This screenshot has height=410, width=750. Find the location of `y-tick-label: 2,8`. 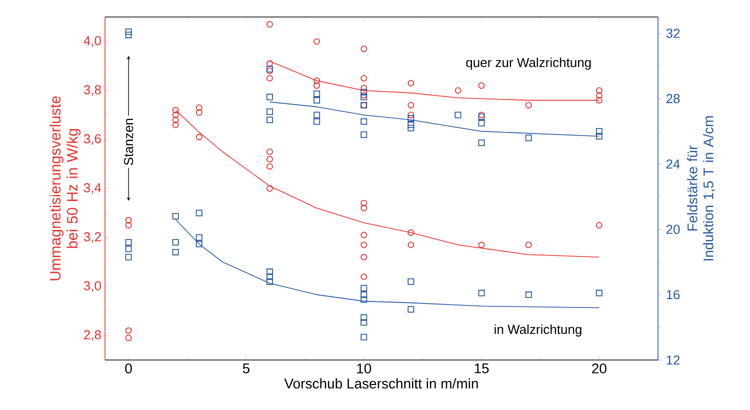

y-tick-label: 2,8 is located at coordinates (92, 335).